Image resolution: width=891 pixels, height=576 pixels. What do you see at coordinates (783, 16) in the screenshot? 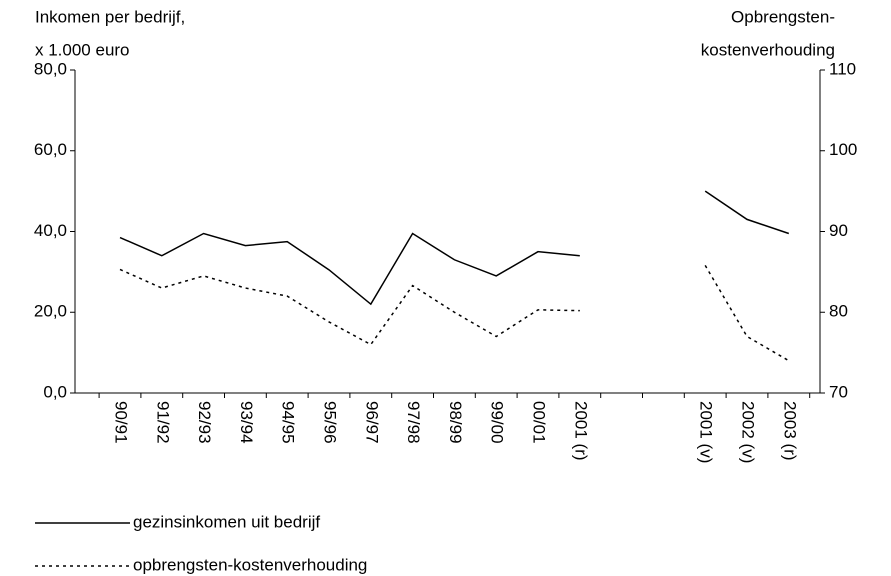
I see `y2-axis-title: Opbrengsten-` at bounding box center [783, 16].